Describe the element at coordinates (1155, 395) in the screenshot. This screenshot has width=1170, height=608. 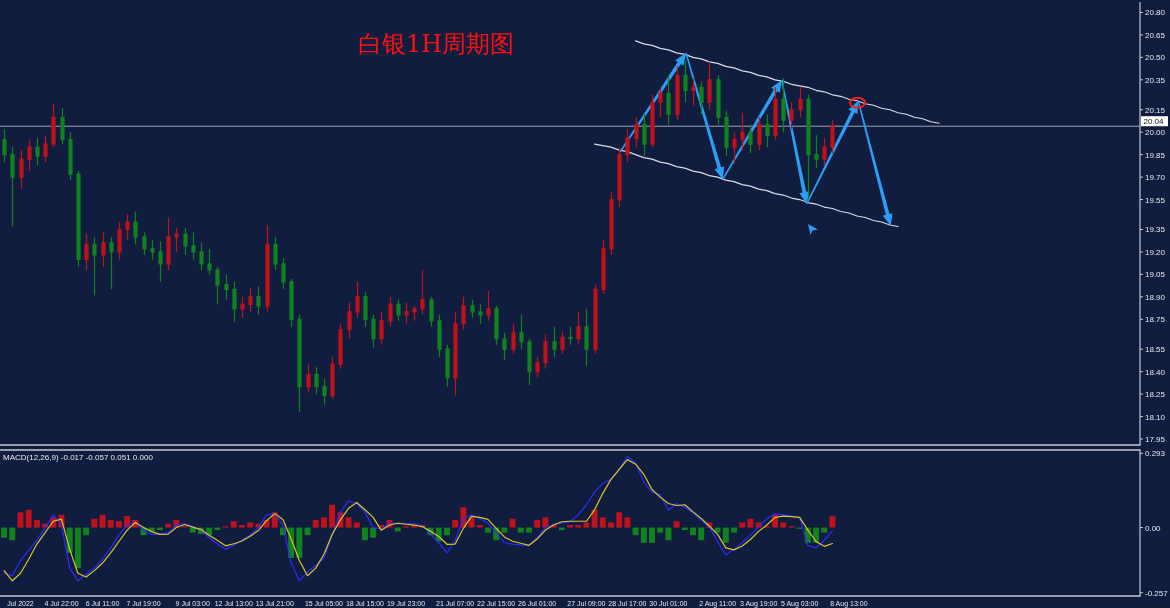
I see `y-tick-label: 18.25` at that location.